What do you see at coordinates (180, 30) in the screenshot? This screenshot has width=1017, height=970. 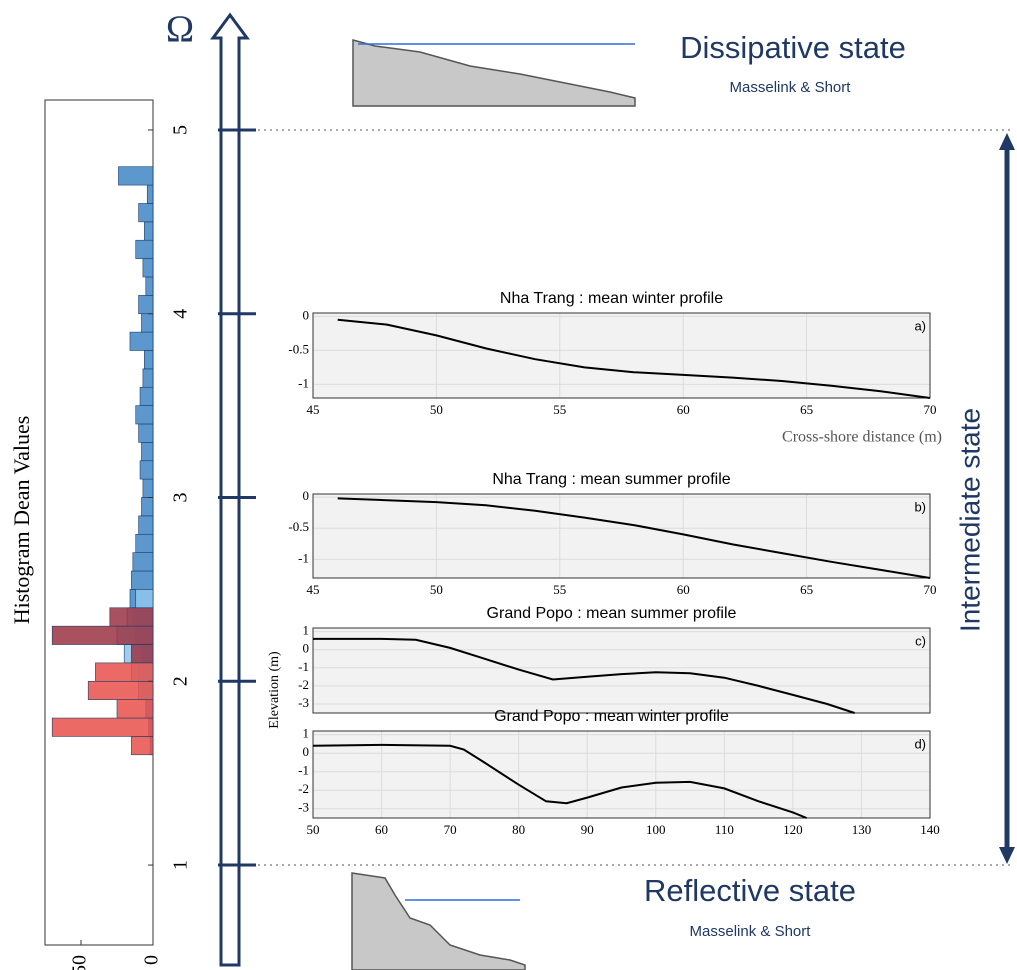 I see `omega-label: Ω` at bounding box center [180, 30].